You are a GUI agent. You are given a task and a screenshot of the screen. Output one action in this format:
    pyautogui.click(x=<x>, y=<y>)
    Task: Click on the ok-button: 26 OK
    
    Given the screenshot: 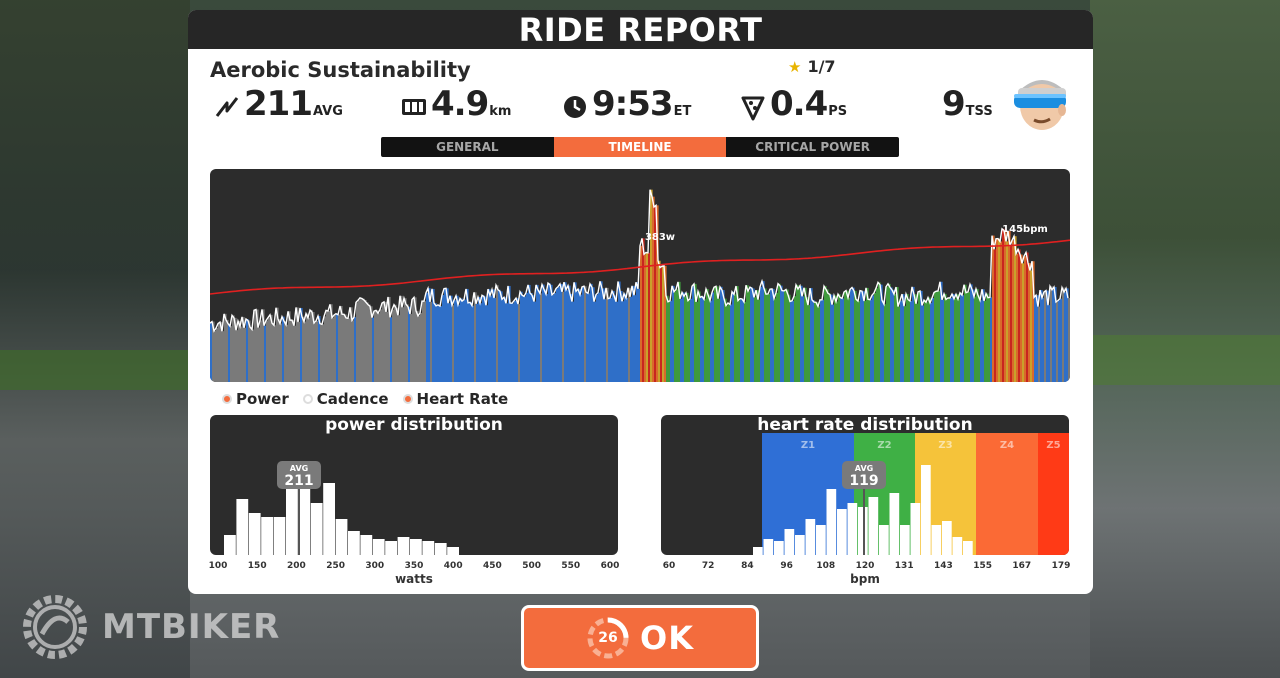 What is the action you would take?
    pyautogui.click(x=640, y=638)
    